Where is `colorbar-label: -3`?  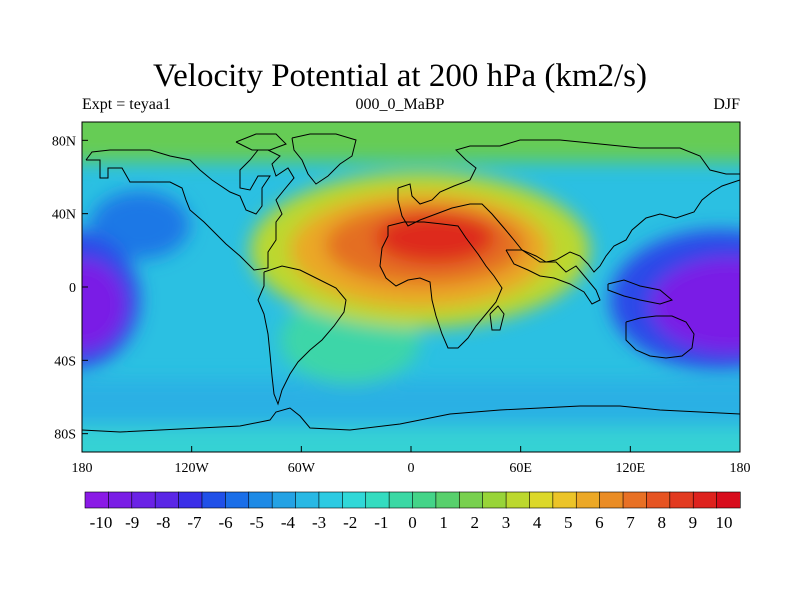
colorbar-label: -3 is located at coordinates (319, 522).